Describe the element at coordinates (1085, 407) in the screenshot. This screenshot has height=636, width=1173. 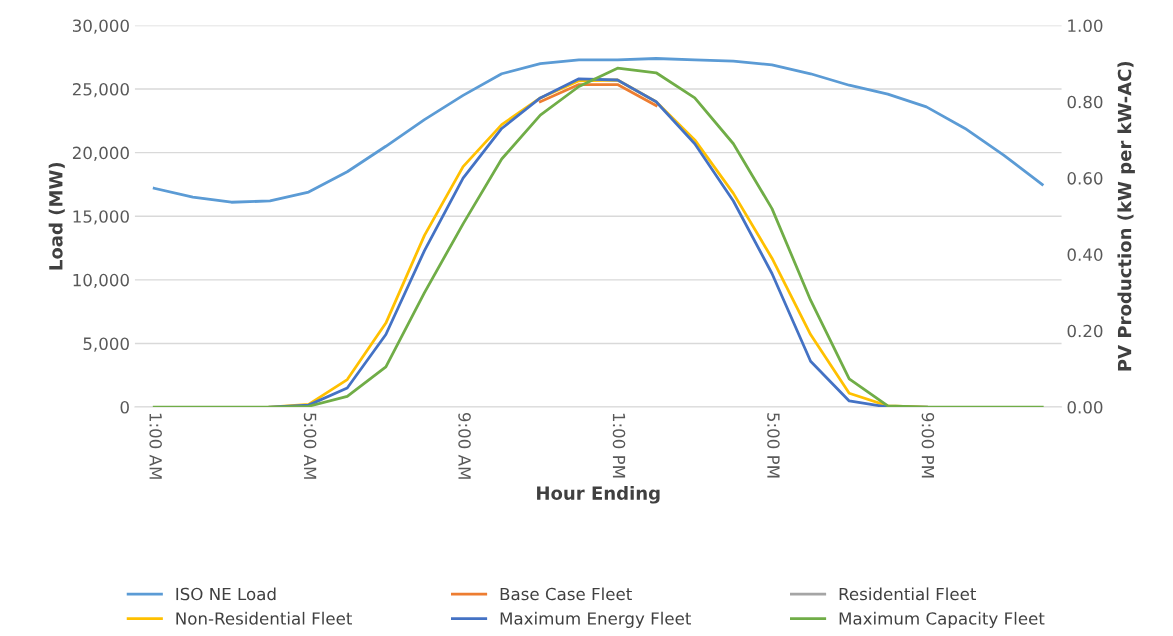
I see `y2-tick-label: 0.00` at that location.